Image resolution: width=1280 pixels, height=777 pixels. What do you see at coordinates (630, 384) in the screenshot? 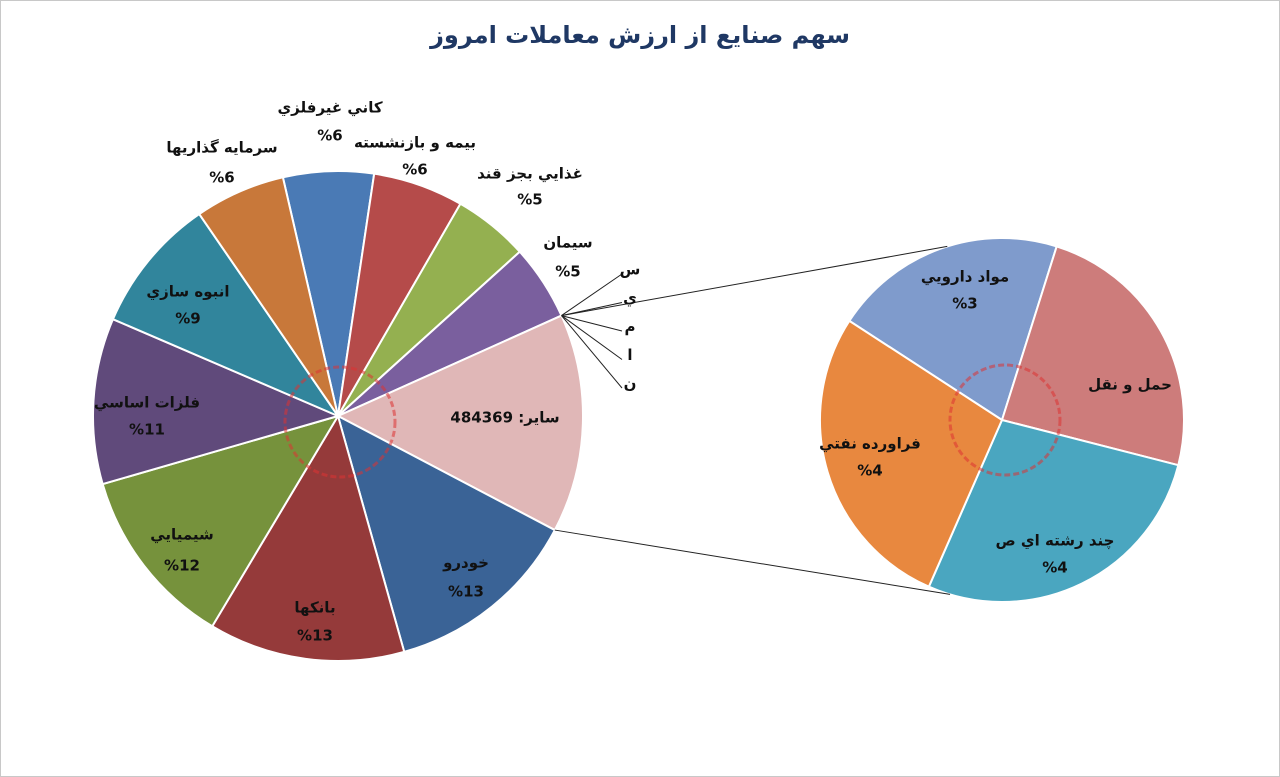
I see `annotation-letter: ن` at bounding box center [630, 384].